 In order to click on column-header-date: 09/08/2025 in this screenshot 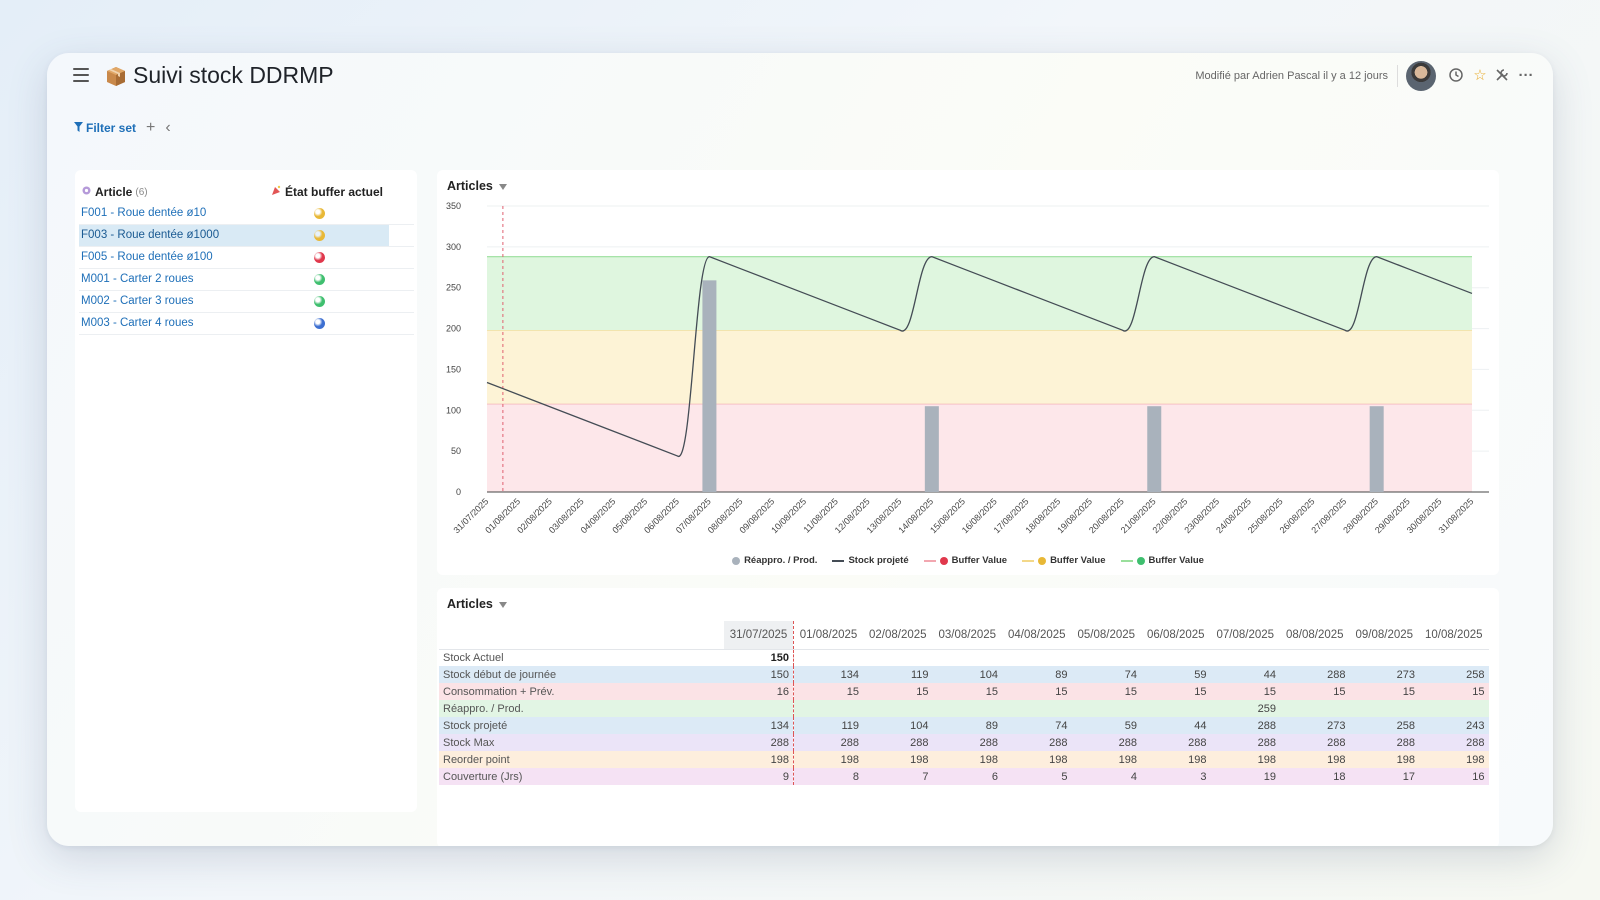, I will do `click(1384, 635)`.